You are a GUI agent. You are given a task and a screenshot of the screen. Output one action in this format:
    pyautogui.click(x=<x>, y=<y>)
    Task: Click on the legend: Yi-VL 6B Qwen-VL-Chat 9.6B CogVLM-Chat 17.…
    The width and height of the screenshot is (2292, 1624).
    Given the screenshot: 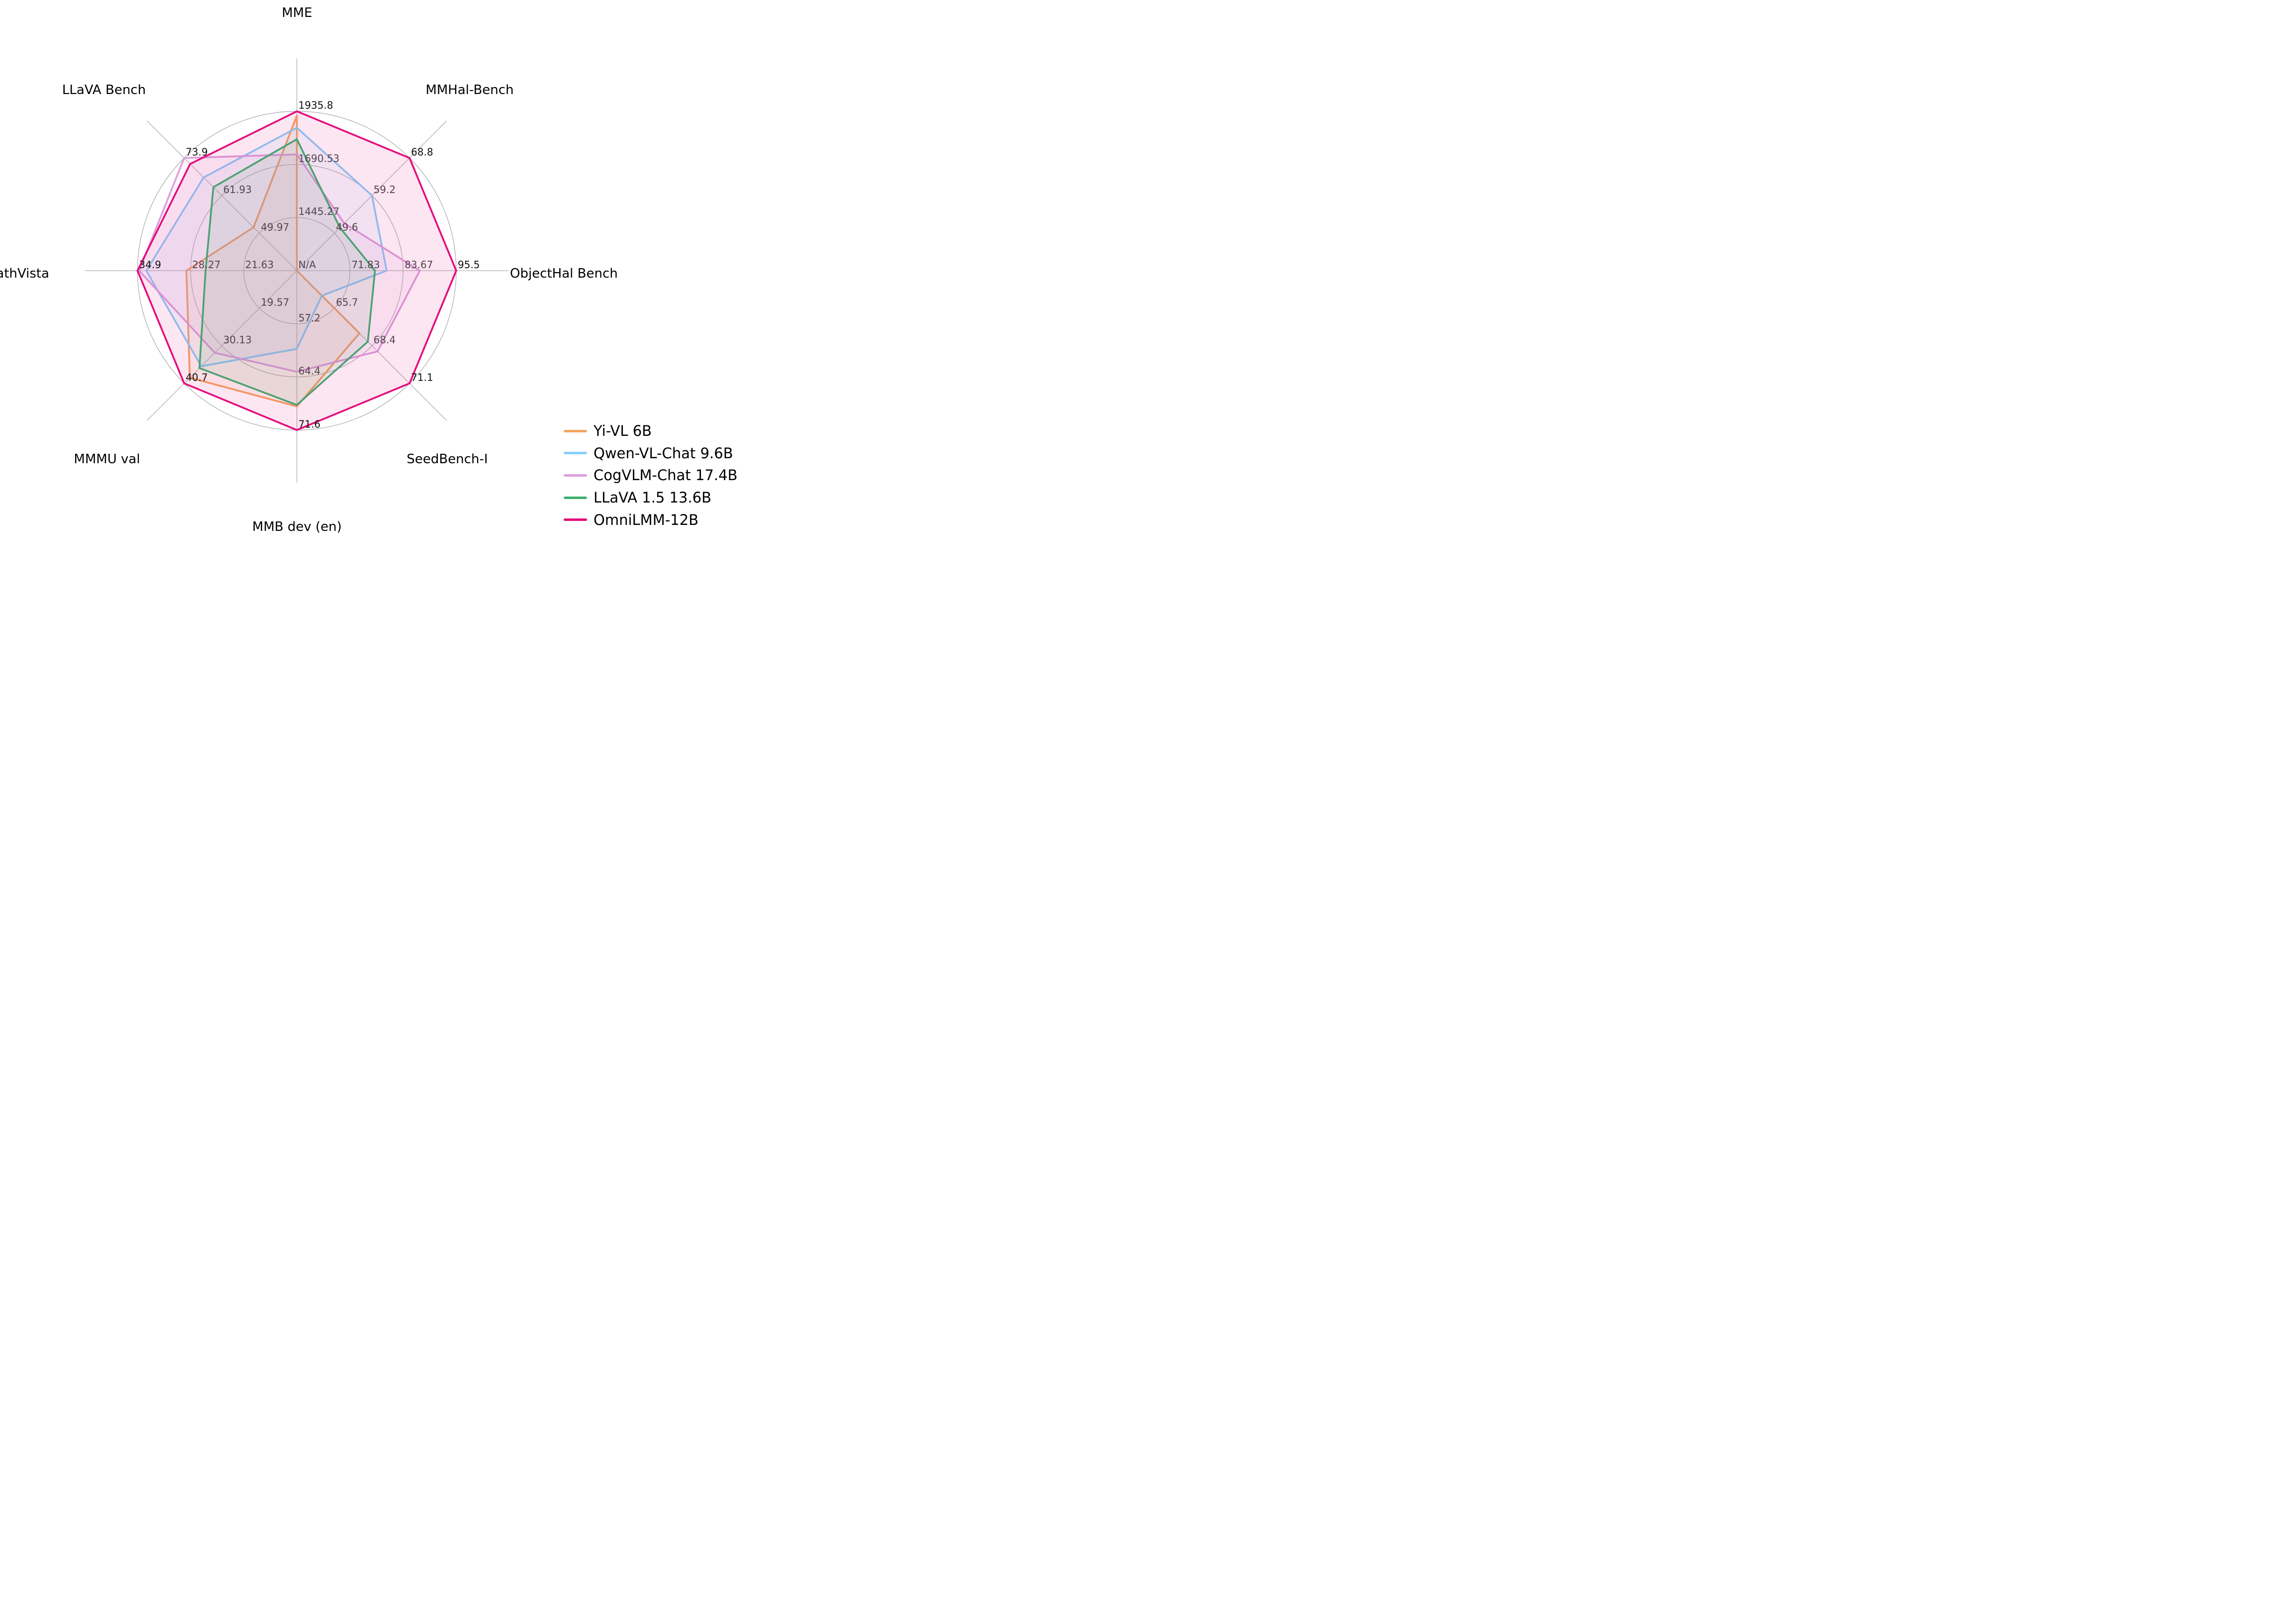 What is the action you would take?
    pyautogui.click(x=651, y=476)
    